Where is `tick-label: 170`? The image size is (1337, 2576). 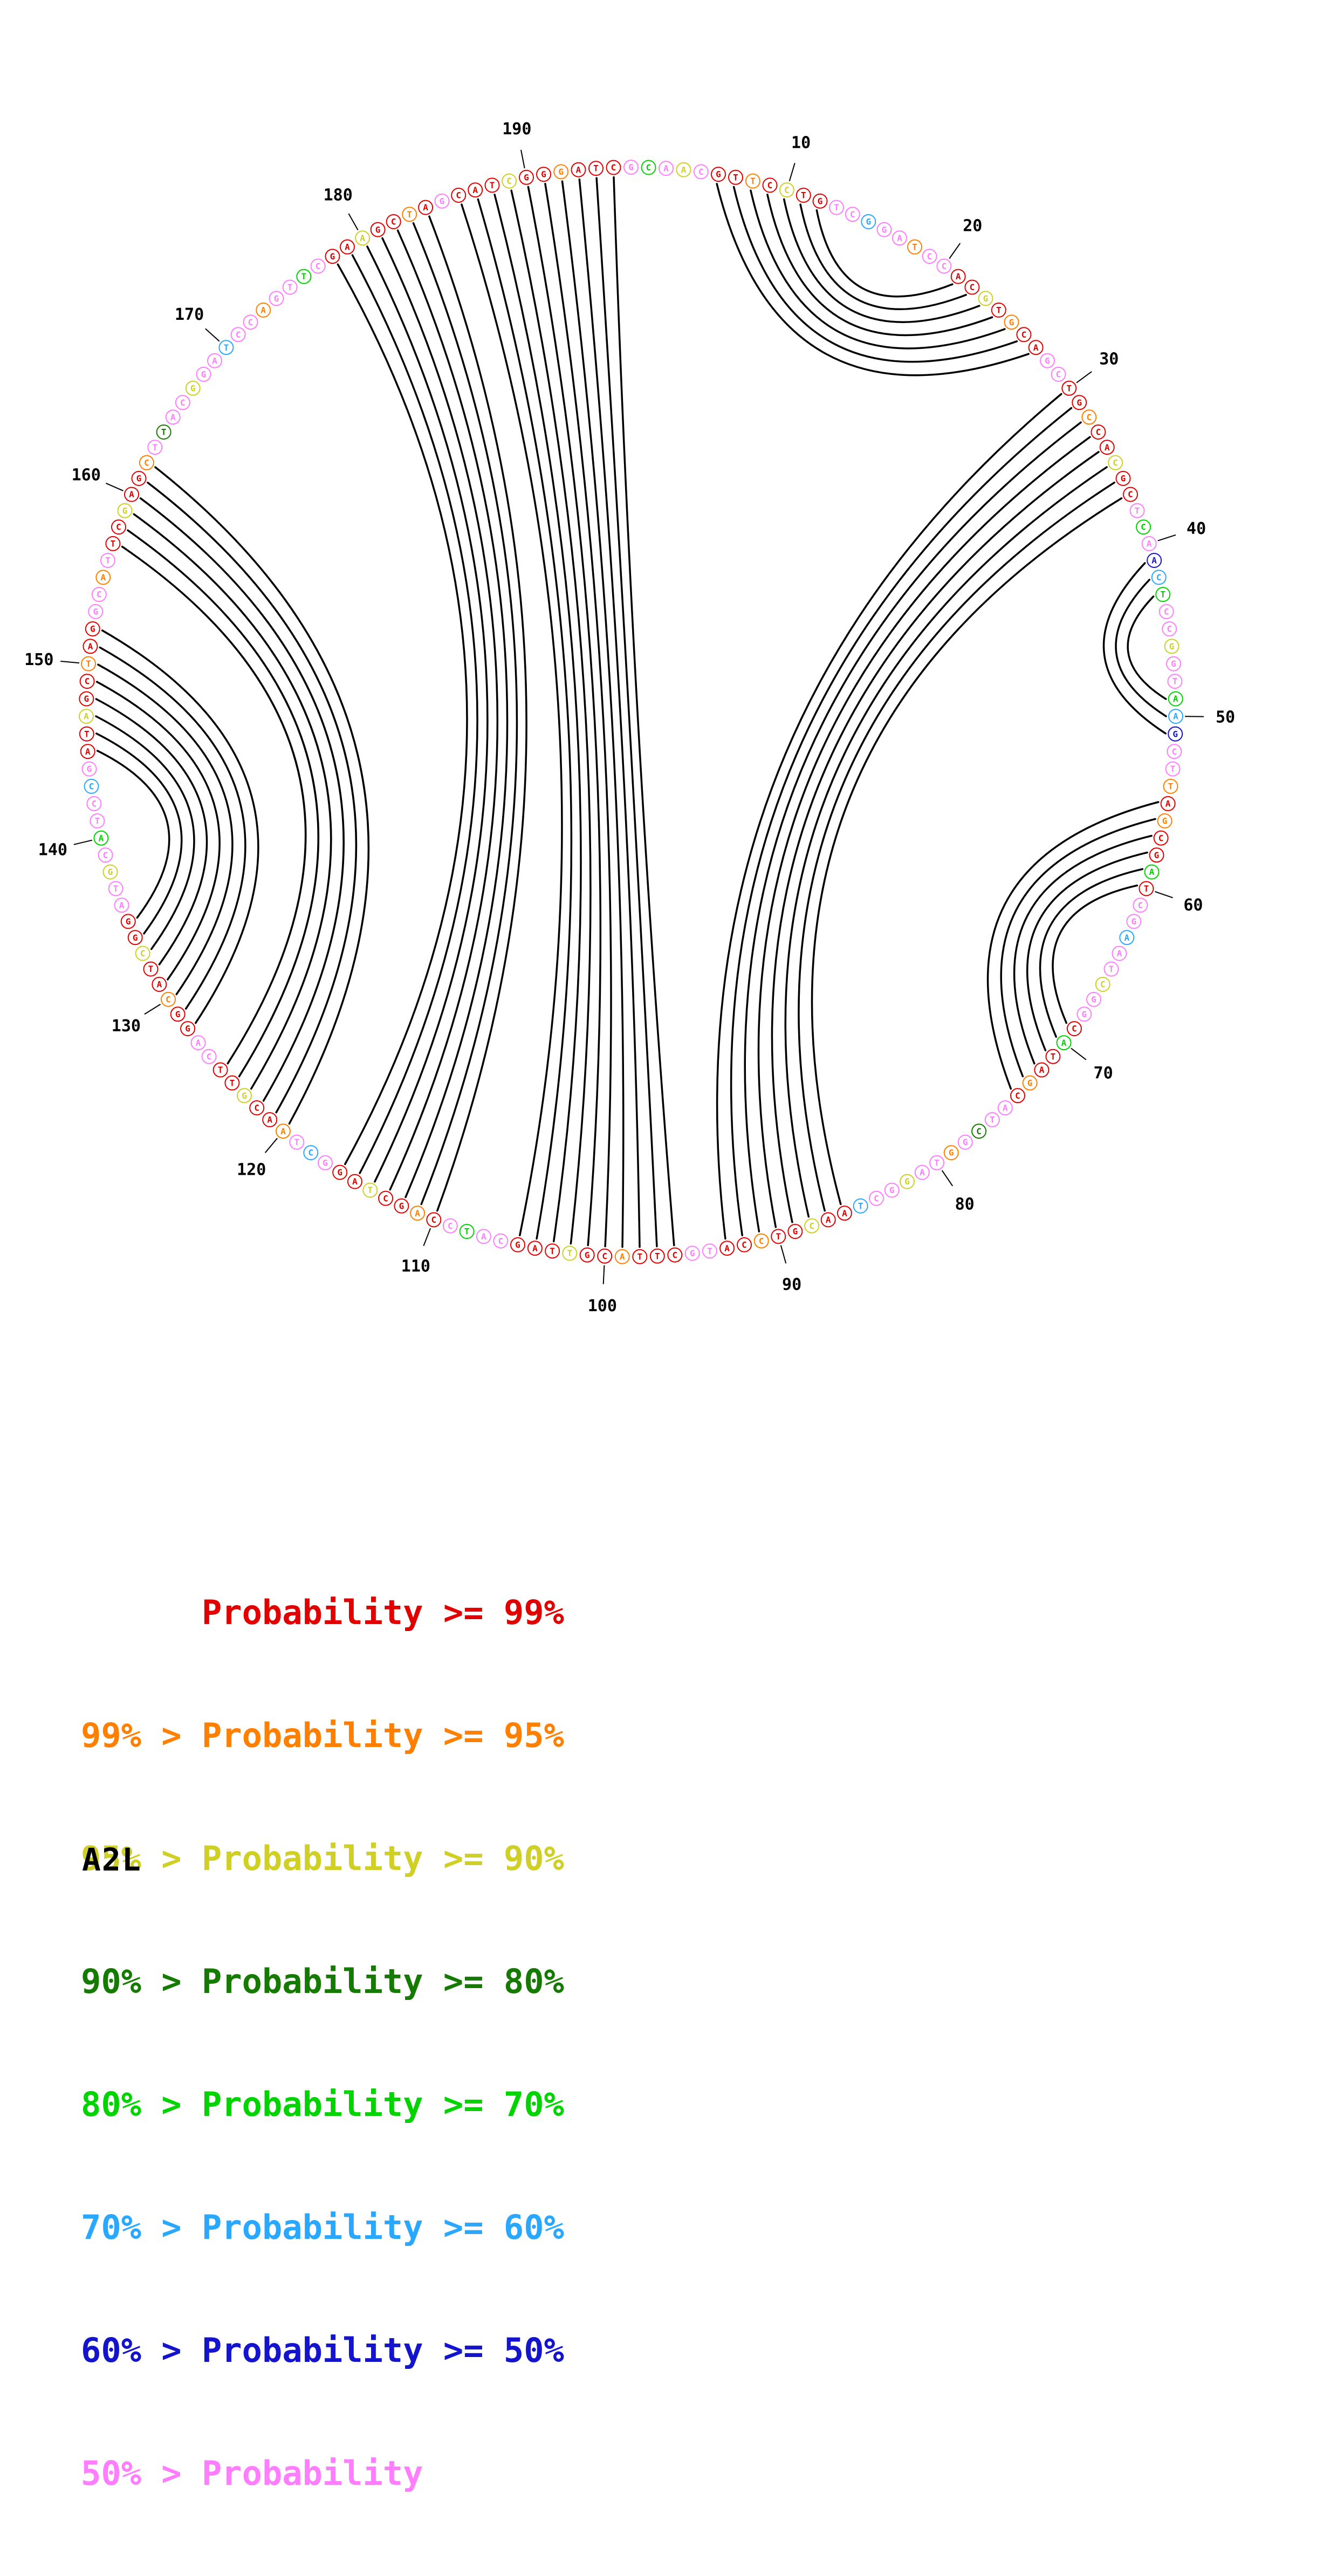 tick-label: 170 is located at coordinates (189, 314).